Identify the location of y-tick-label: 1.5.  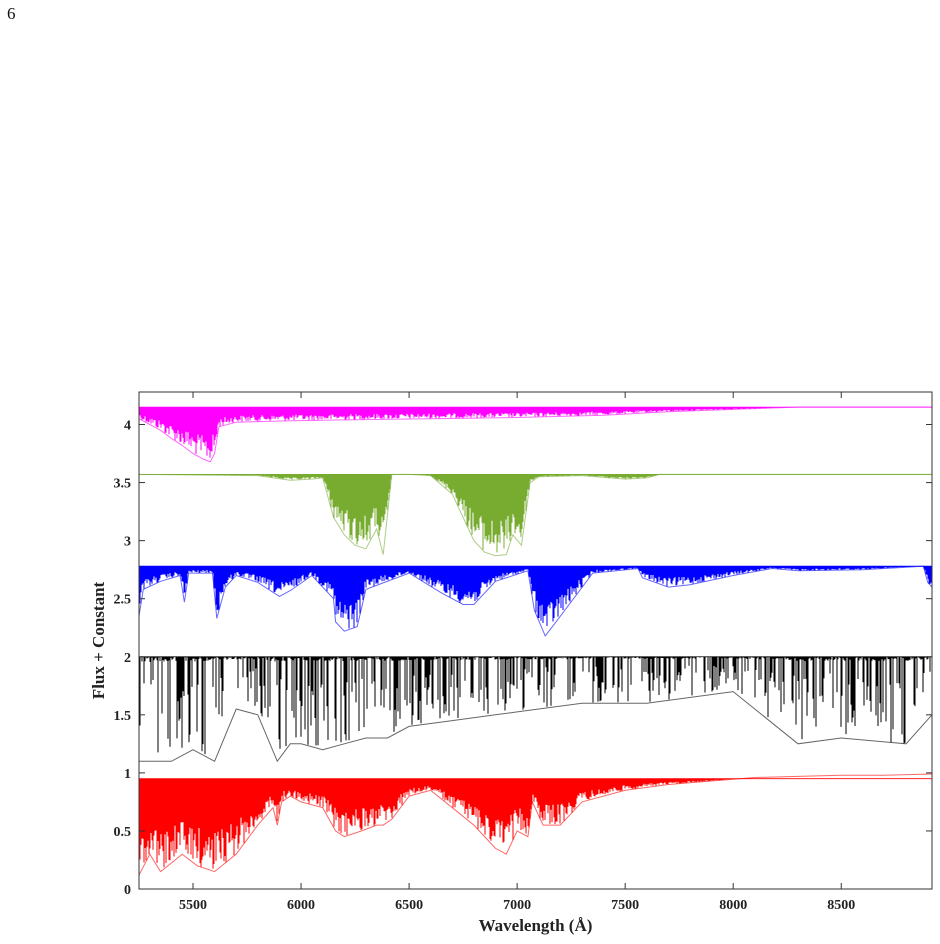
(123, 716).